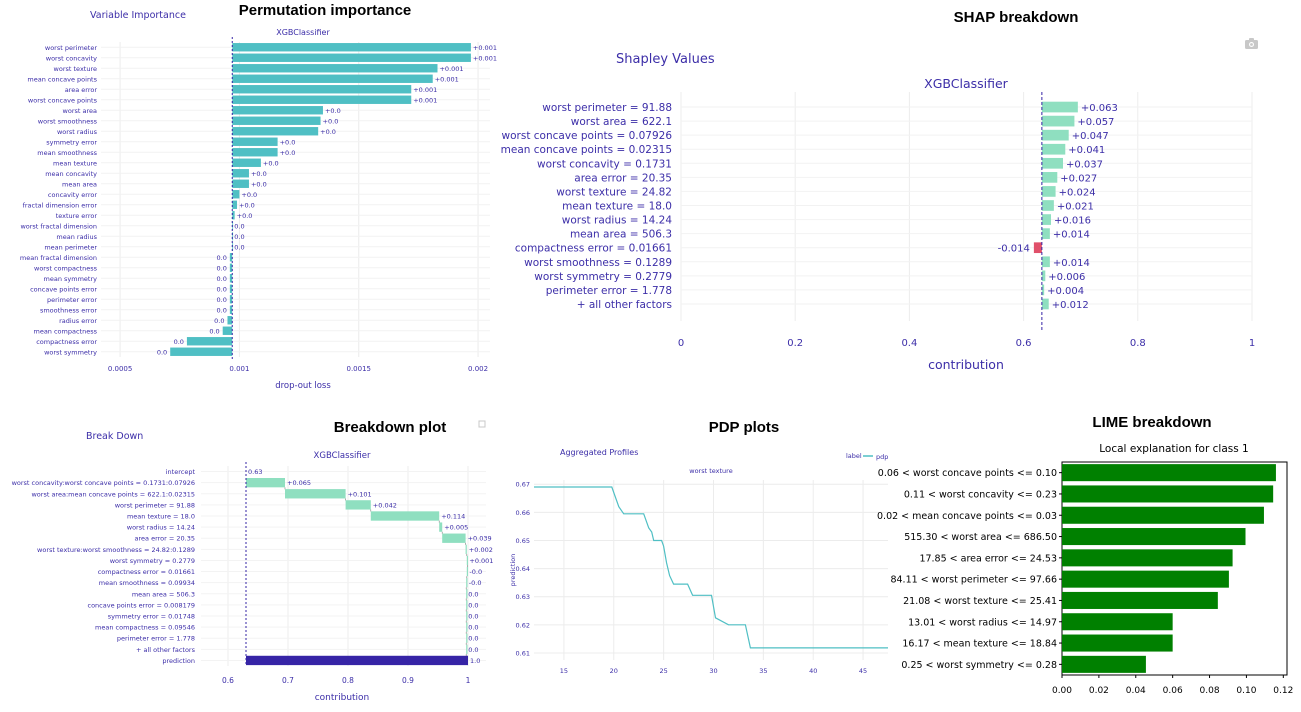  Describe the element at coordinates (456, 528) in the screenshot. I see `data-label: +0.005` at that location.